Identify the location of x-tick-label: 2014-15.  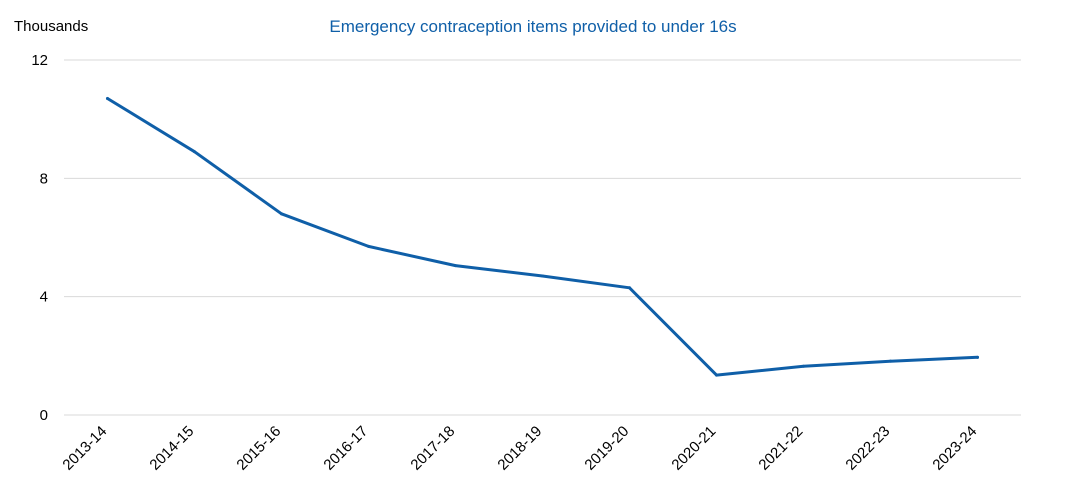
(171, 448).